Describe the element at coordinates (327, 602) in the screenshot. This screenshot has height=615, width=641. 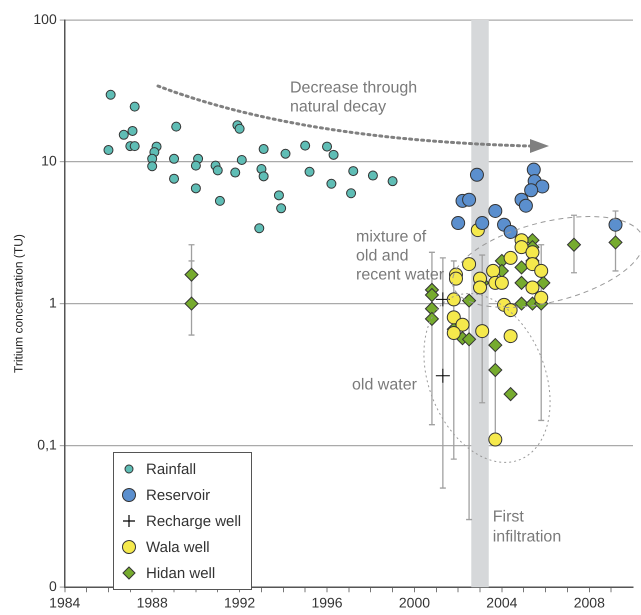
I see `x-tick-label: 1996` at that location.